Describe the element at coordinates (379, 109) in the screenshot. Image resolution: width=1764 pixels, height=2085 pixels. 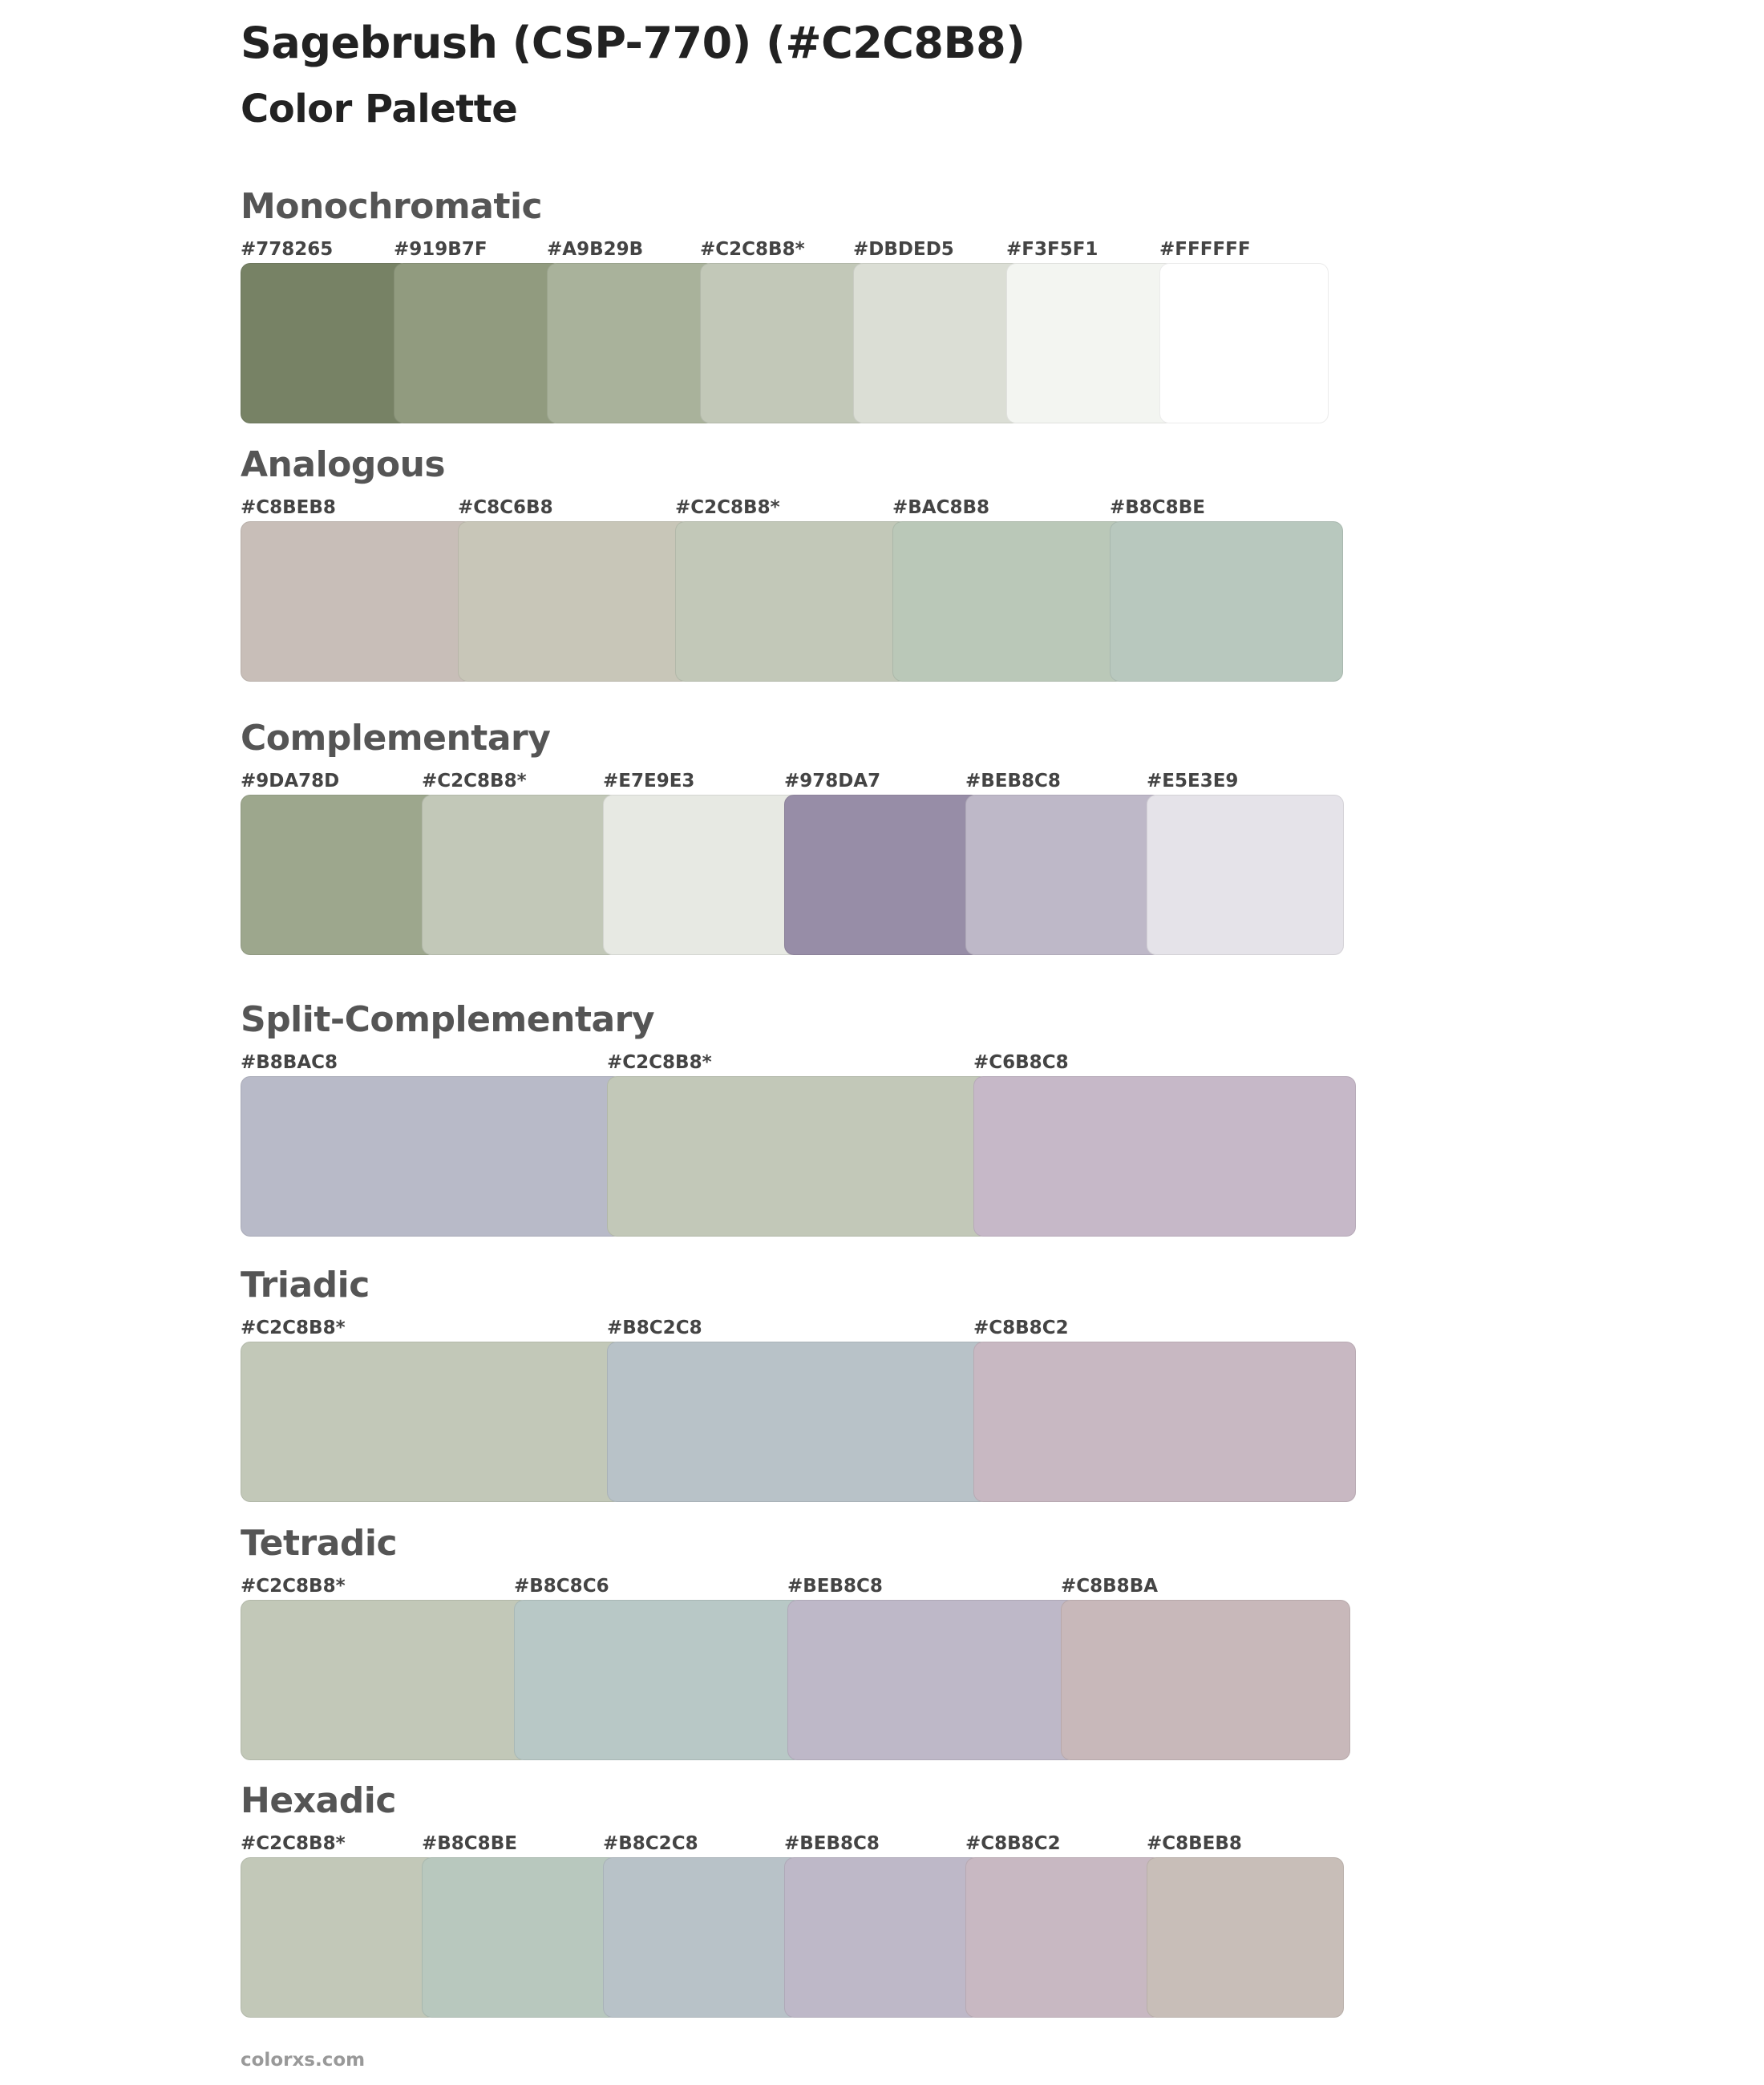
I see `page-subtitle: Color Palette` at that location.